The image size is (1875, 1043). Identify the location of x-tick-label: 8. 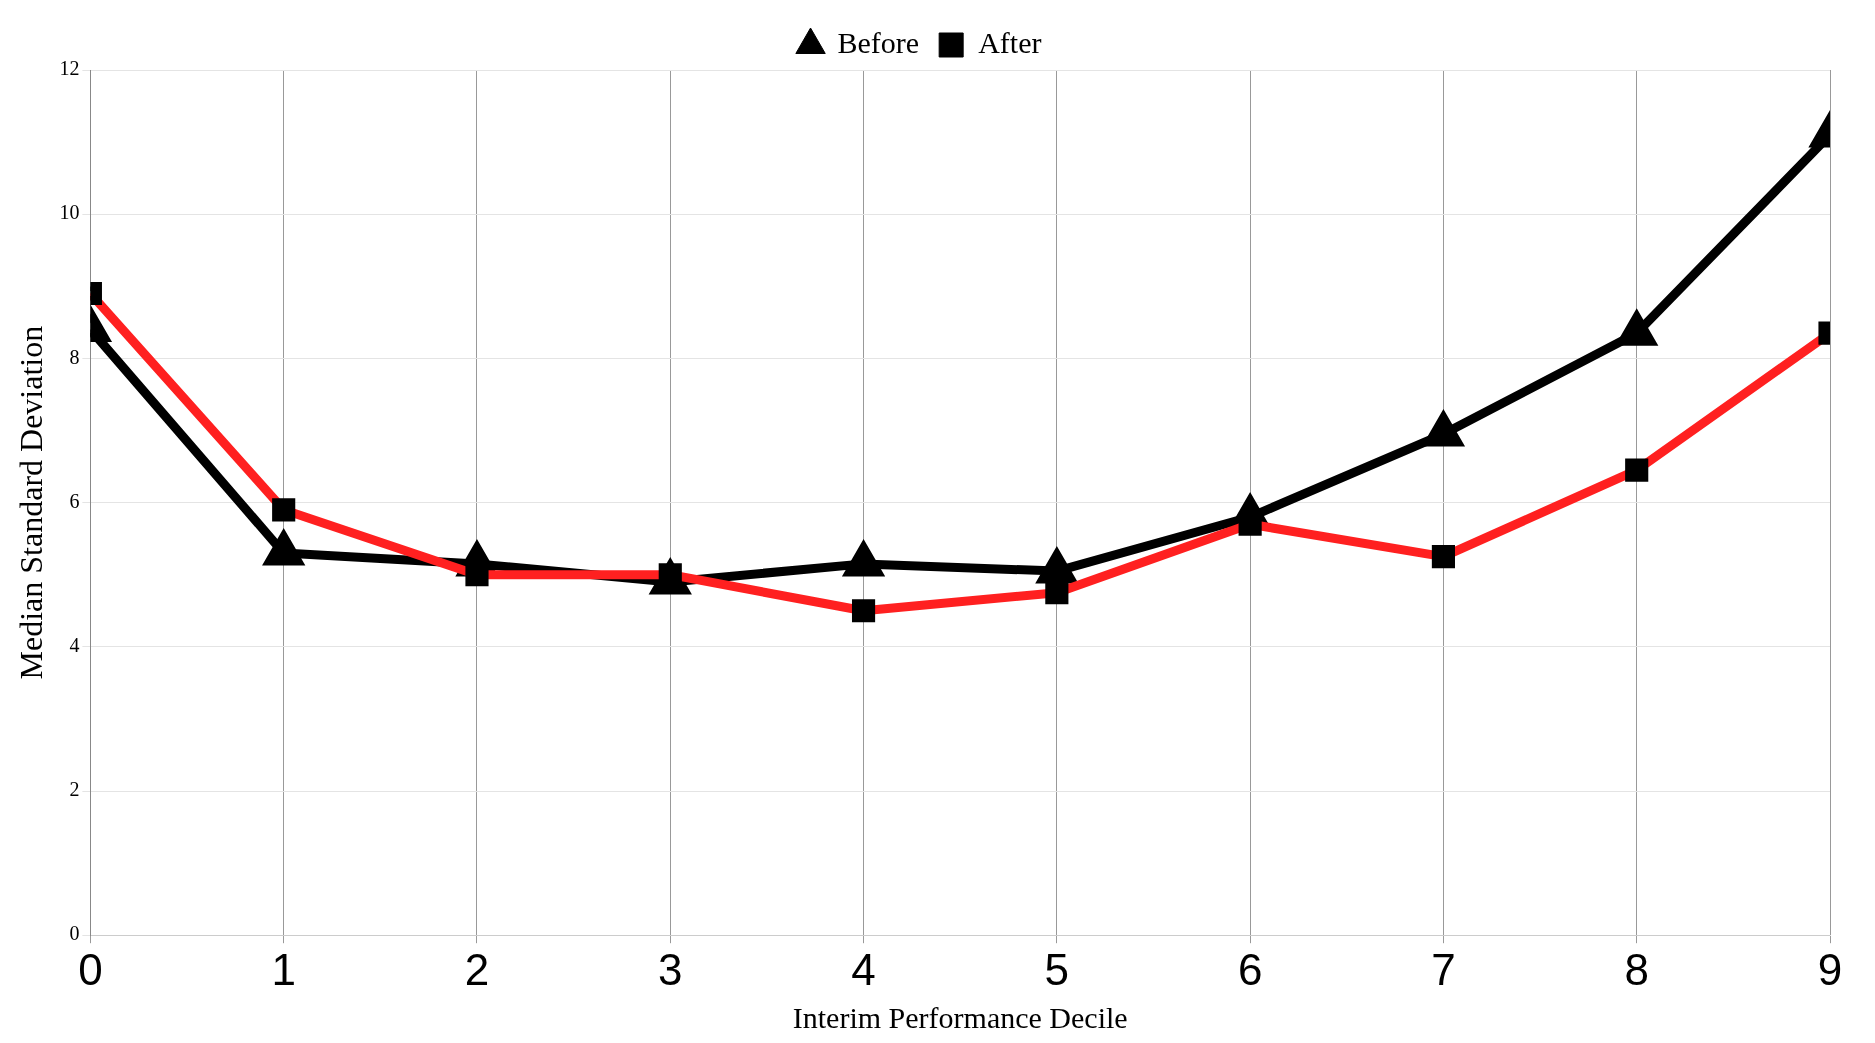
(1636, 969).